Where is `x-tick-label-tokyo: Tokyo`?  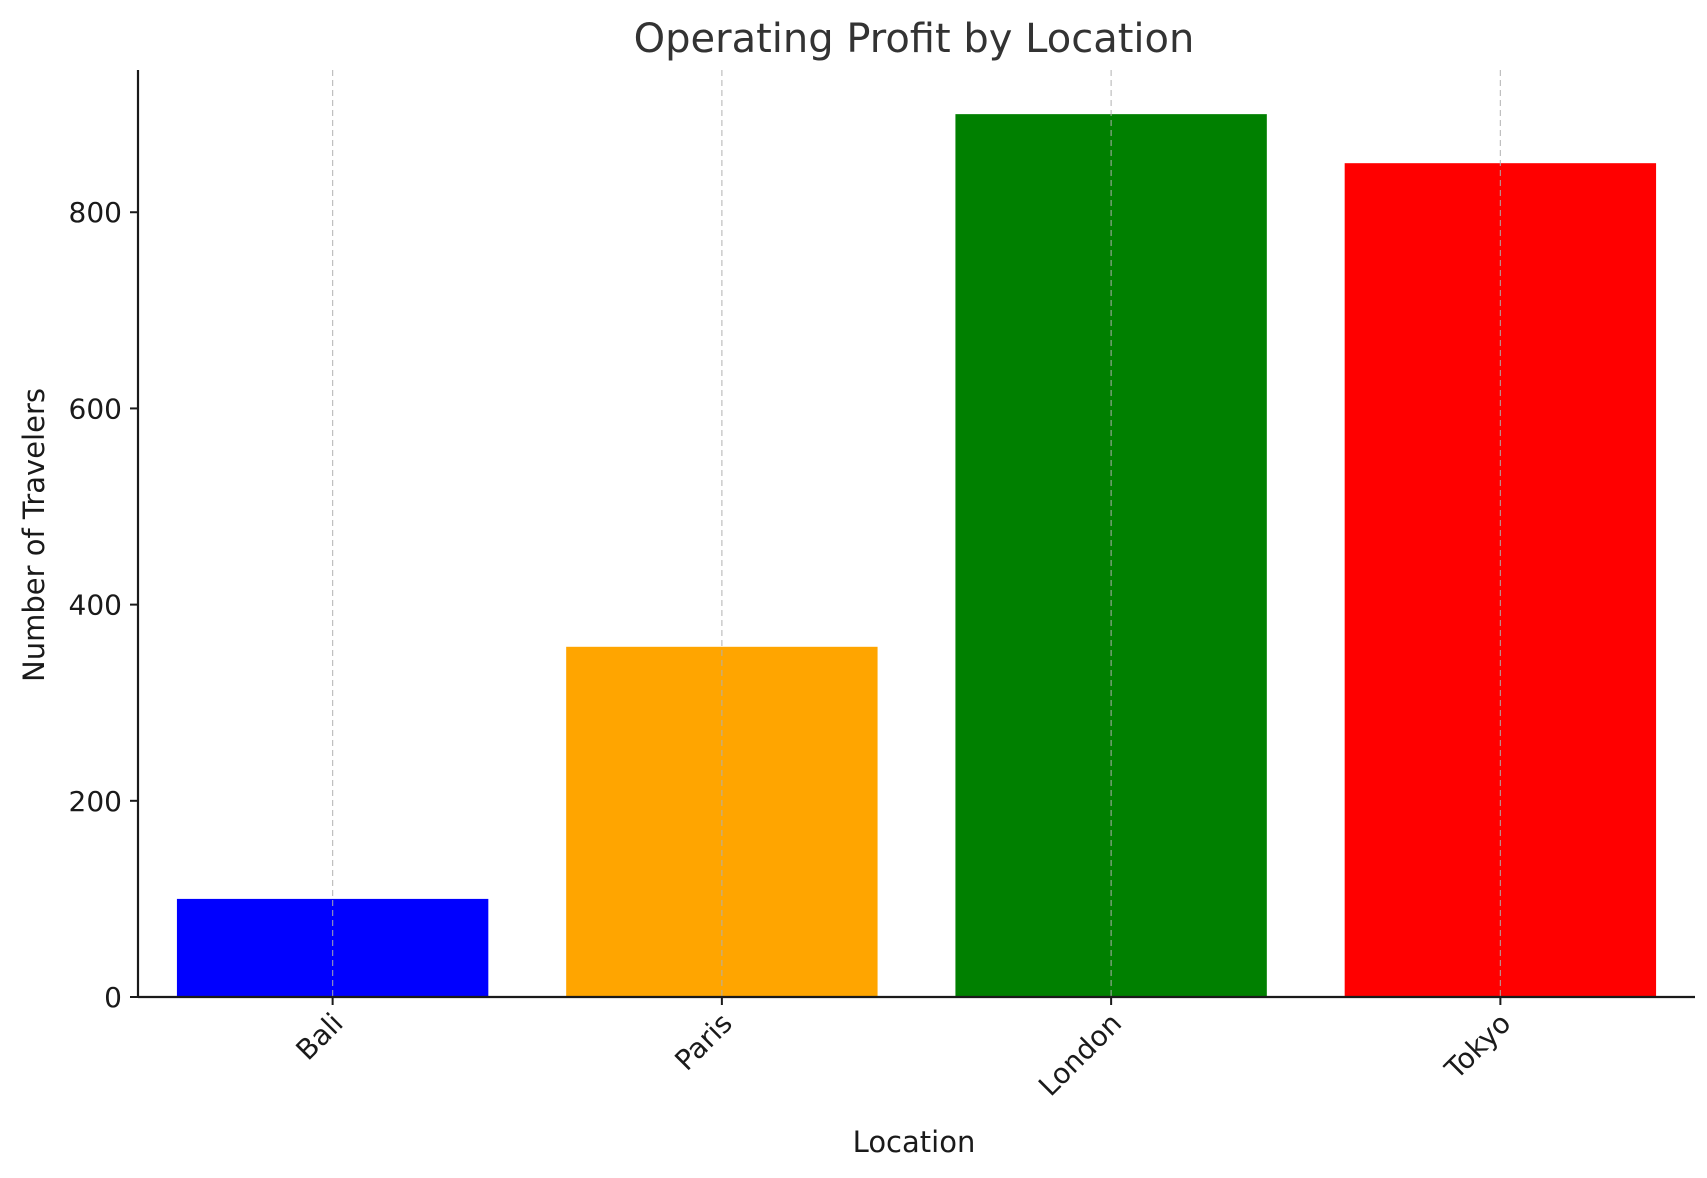
x-tick-label-tokyo: Tokyo is located at coordinates (1477, 1046).